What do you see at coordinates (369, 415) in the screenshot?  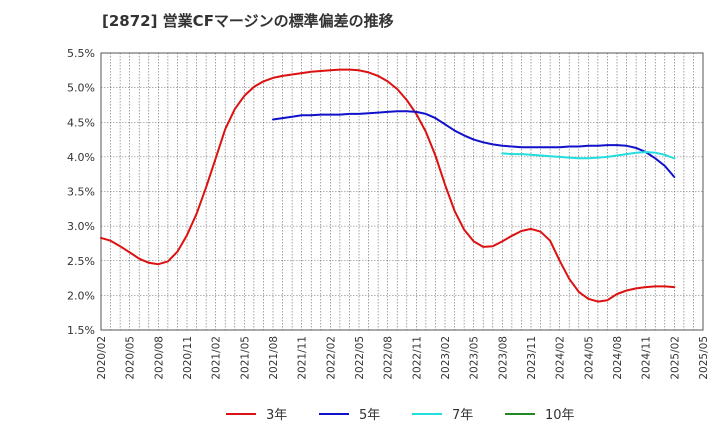 I see `legend-label: 5年` at bounding box center [369, 415].